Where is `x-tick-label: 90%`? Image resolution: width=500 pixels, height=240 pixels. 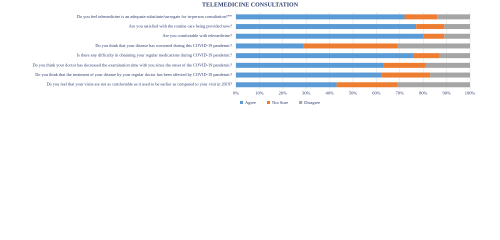 x-tick-label: 90% is located at coordinates (446, 93).